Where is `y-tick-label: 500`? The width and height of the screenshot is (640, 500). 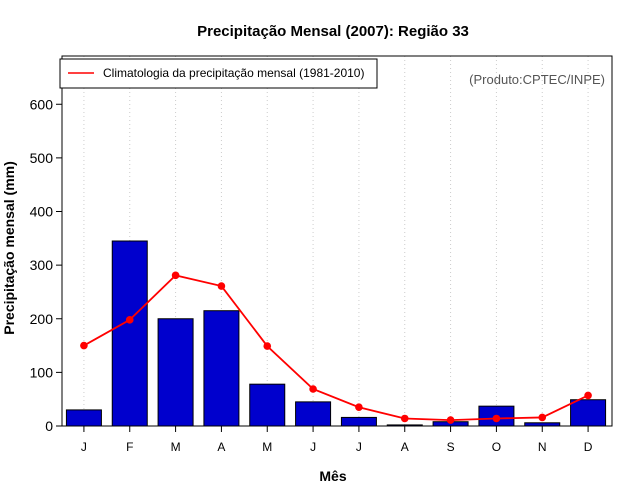 y-tick-label: 500 is located at coordinates (42, 158).